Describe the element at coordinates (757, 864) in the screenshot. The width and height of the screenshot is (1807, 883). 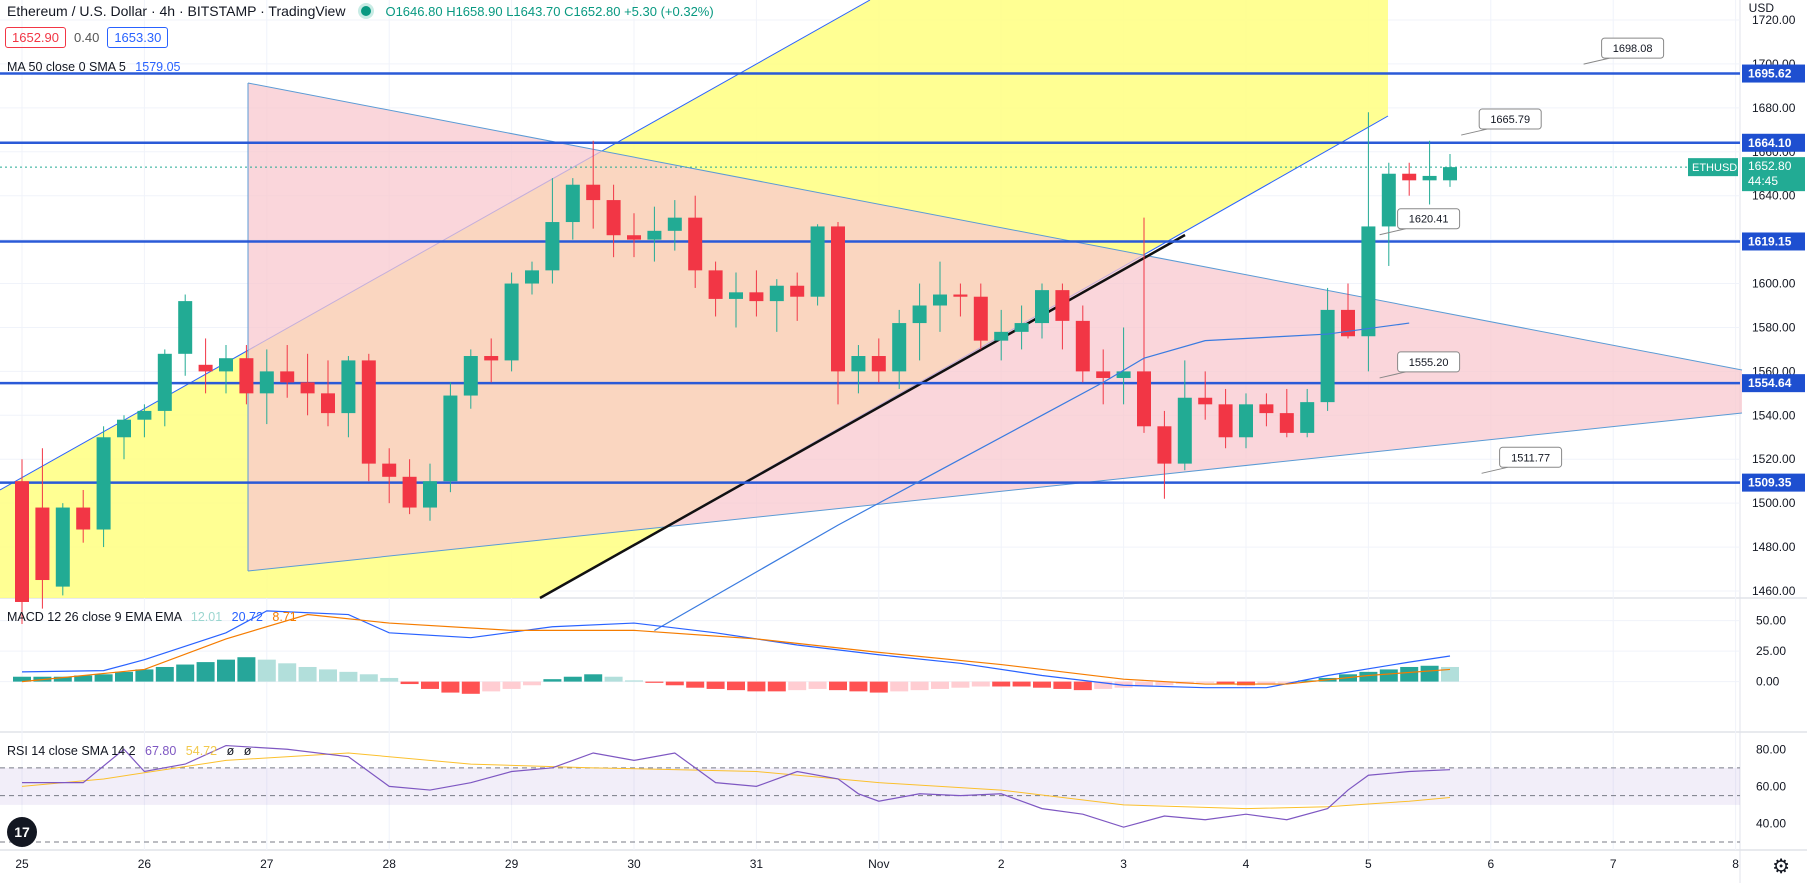
I see `x-tick-label: 31` at that location.